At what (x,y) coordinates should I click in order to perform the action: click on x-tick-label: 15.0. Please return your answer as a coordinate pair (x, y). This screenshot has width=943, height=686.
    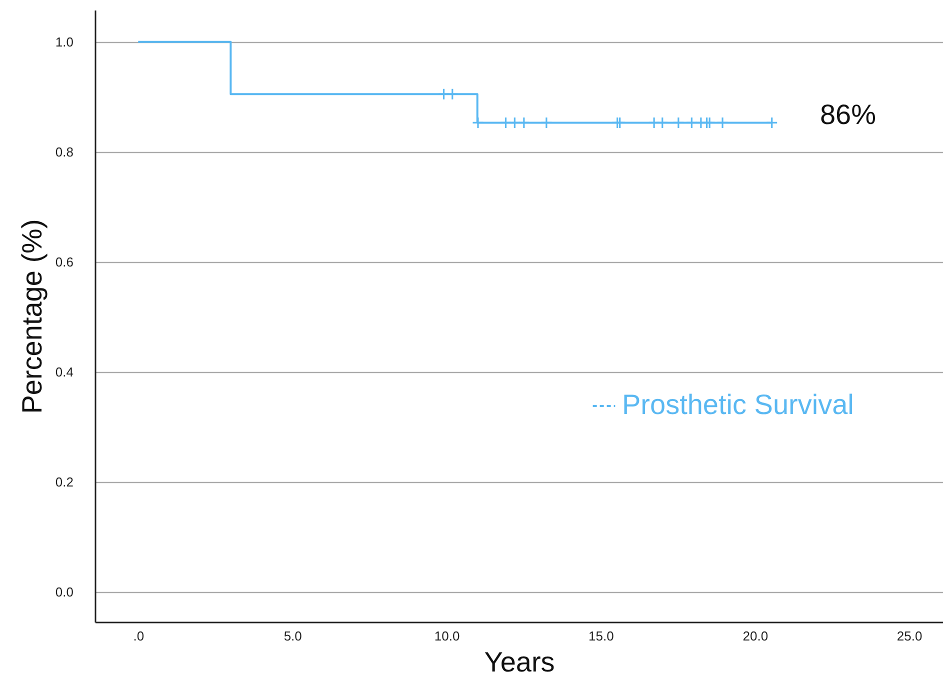
    Looking at the image, I should click on (601, 636).